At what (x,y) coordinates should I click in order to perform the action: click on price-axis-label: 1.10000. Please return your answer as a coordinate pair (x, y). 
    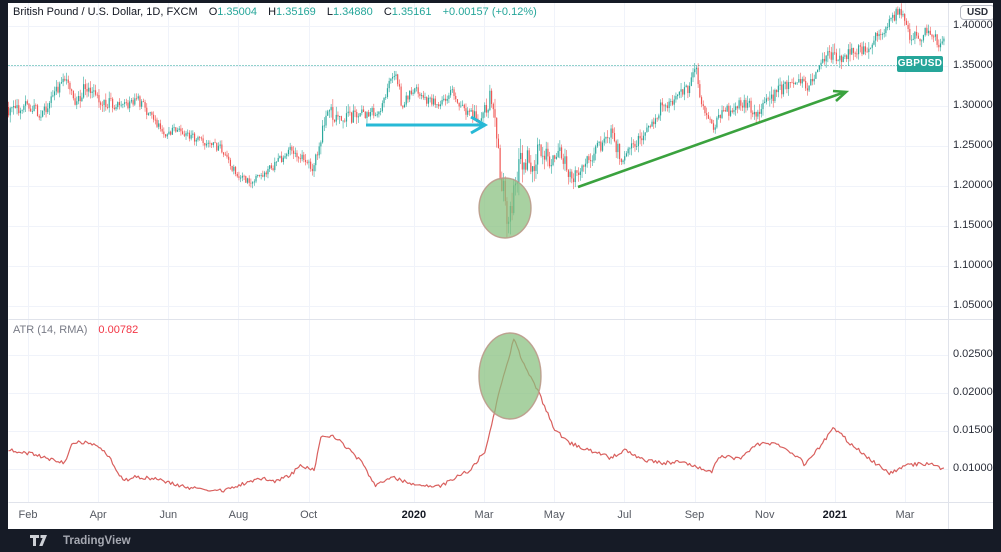
    Looking at the image, I should click on (973, 265).